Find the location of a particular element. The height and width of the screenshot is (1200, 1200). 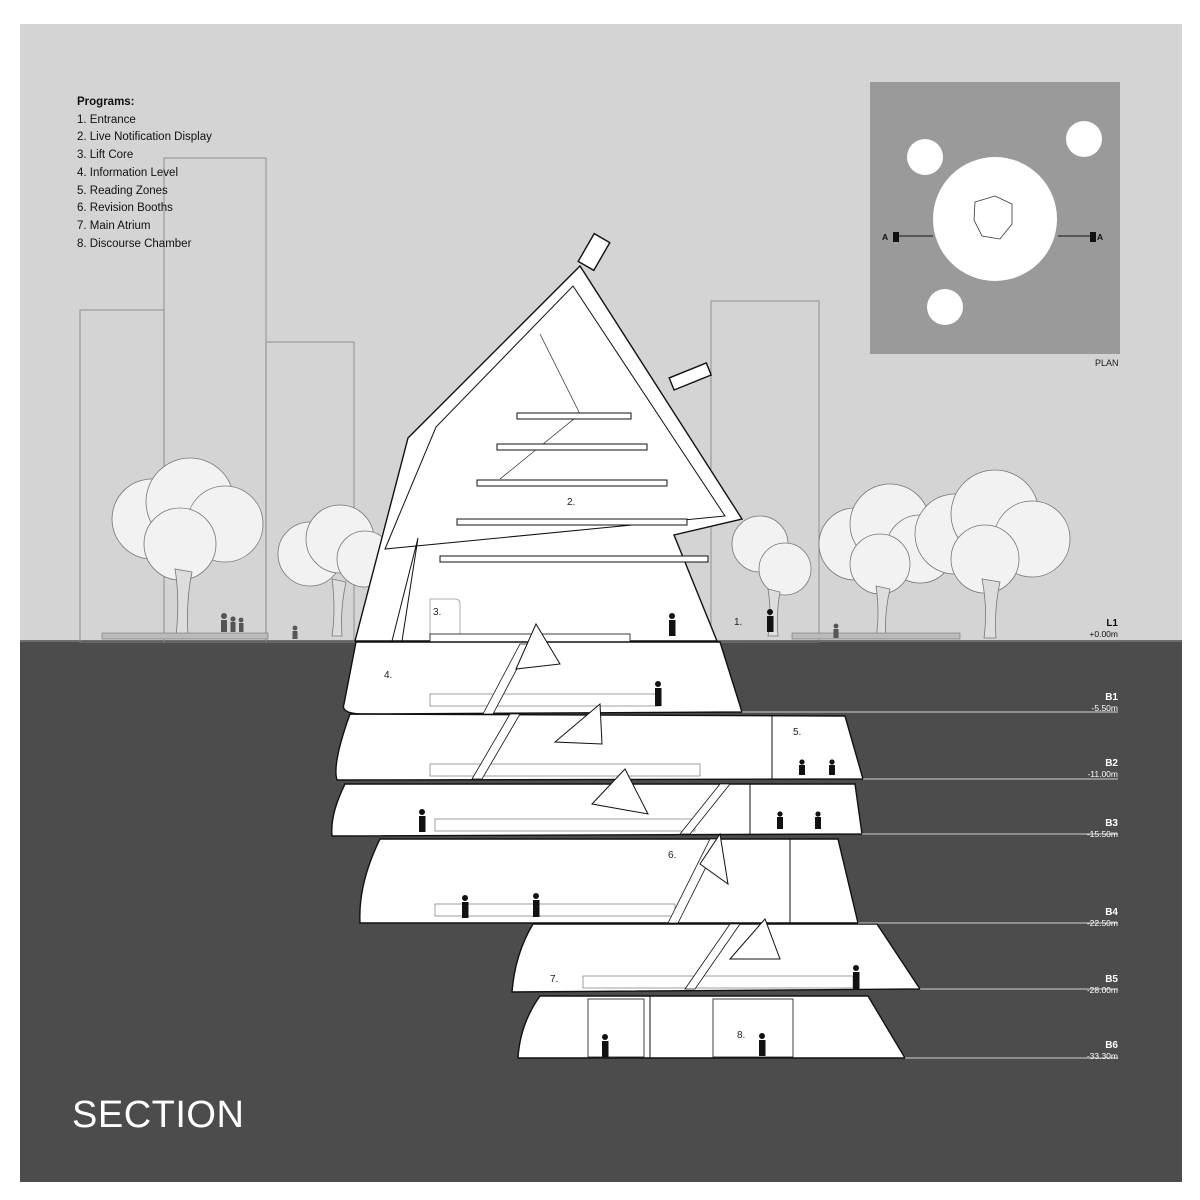

legend-item: 1. Entrance is located at coordinates (106, 119).